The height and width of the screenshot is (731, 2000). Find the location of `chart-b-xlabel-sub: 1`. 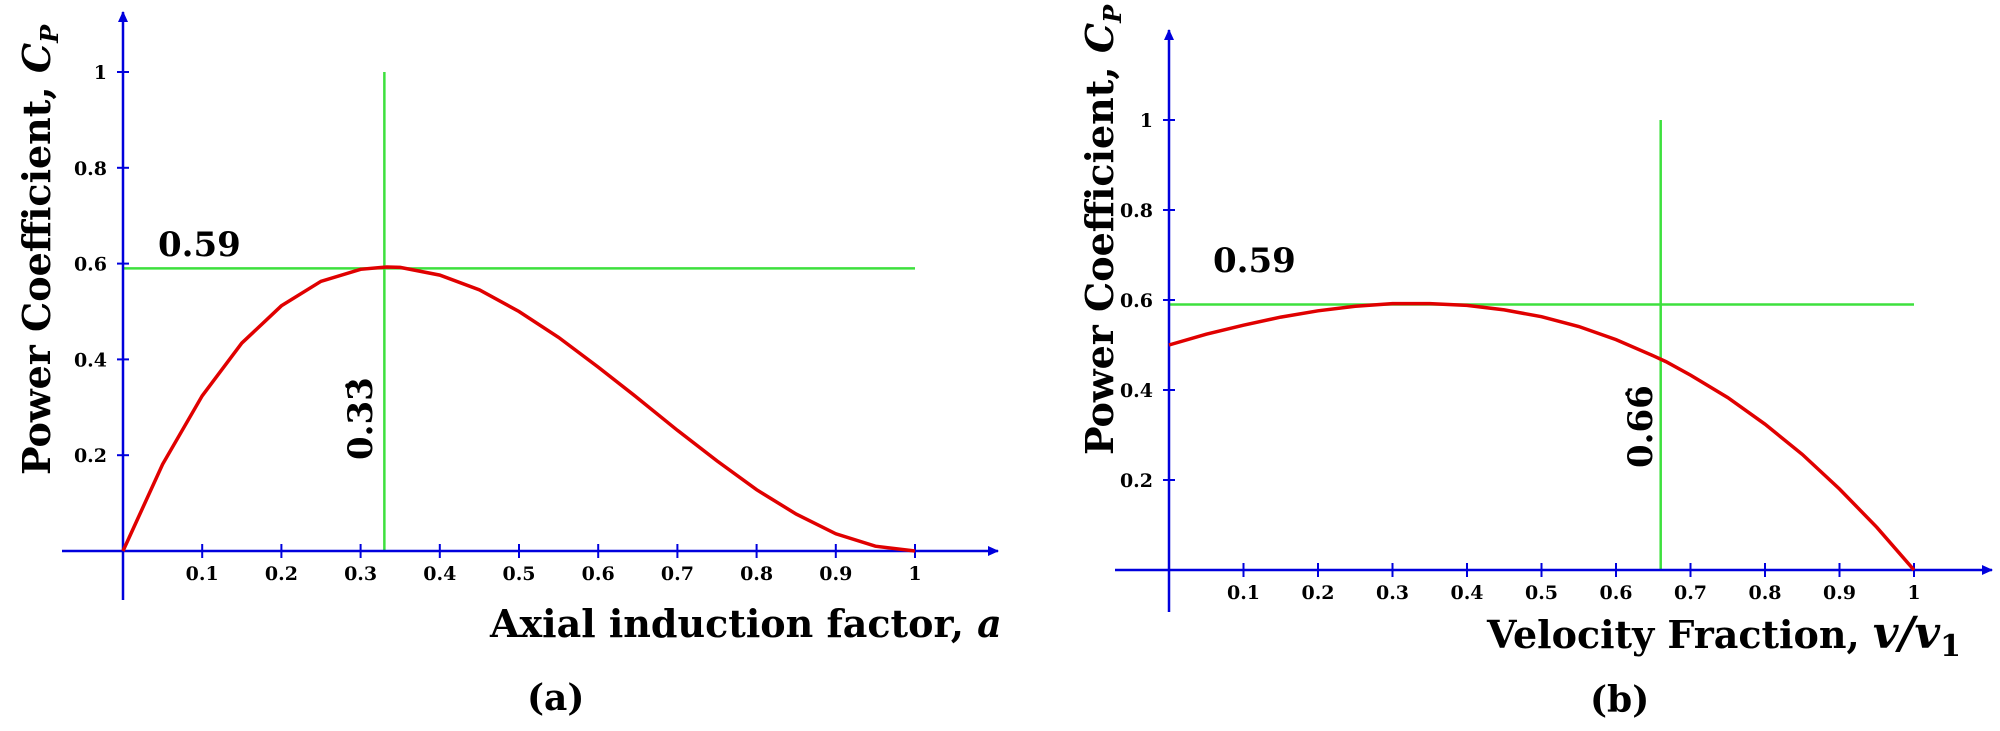

chart-b-xlabel-sub: 1 is located at coordinates (1950, 646).